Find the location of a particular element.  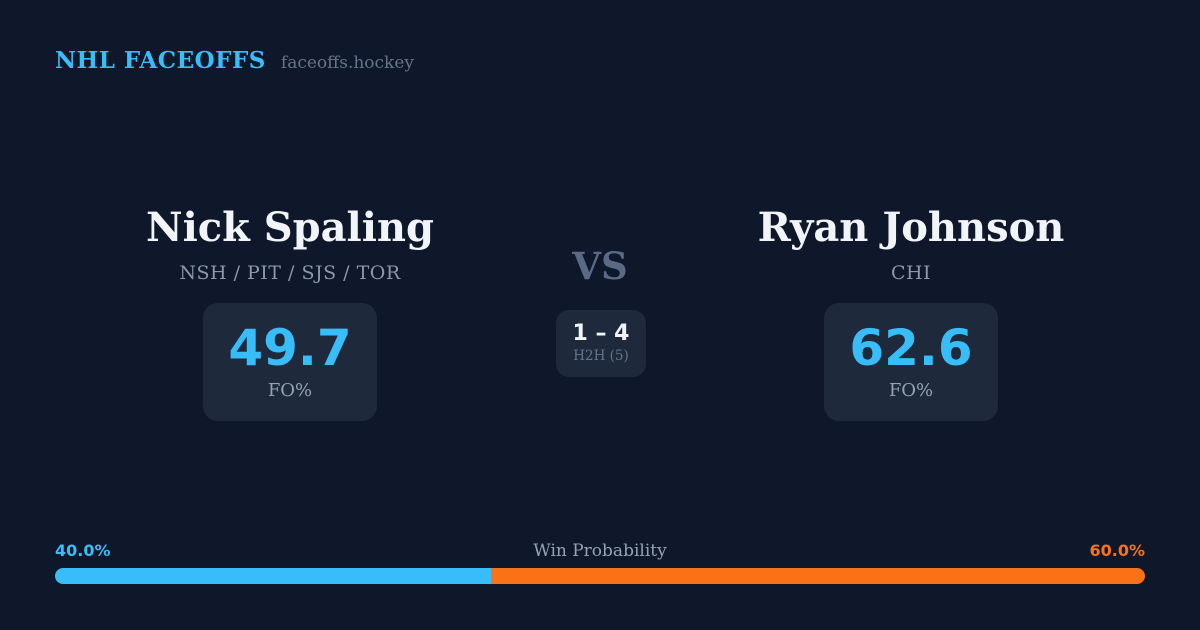

header: NHL FACEOFFS faceoffs.hockey is located at coordinates (234, 60).